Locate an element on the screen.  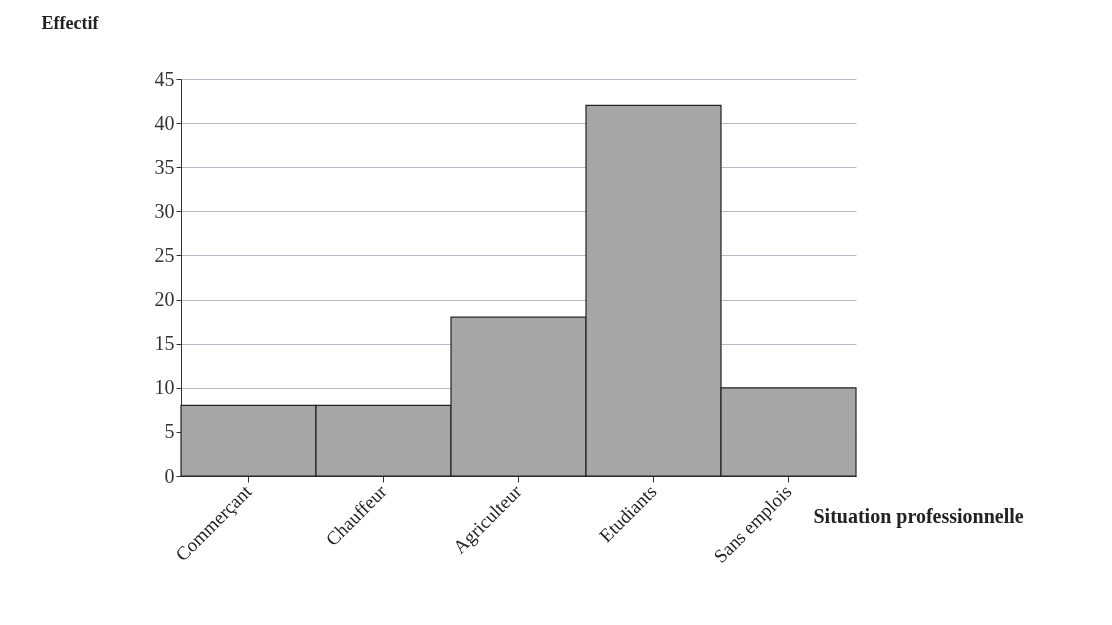
y-axis-title: Effectif is located at coordinates (70, 22).